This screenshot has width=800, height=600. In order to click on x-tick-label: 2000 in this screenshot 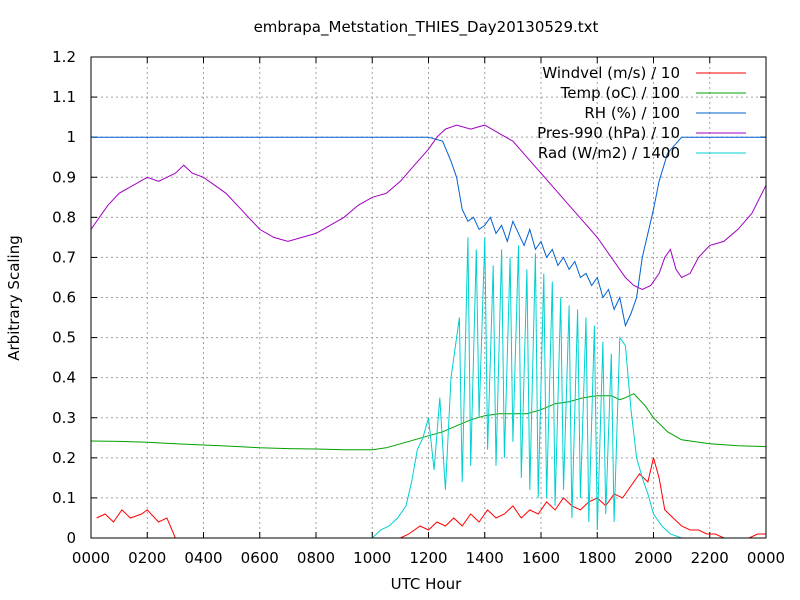, I will do `click(653, 558)`.